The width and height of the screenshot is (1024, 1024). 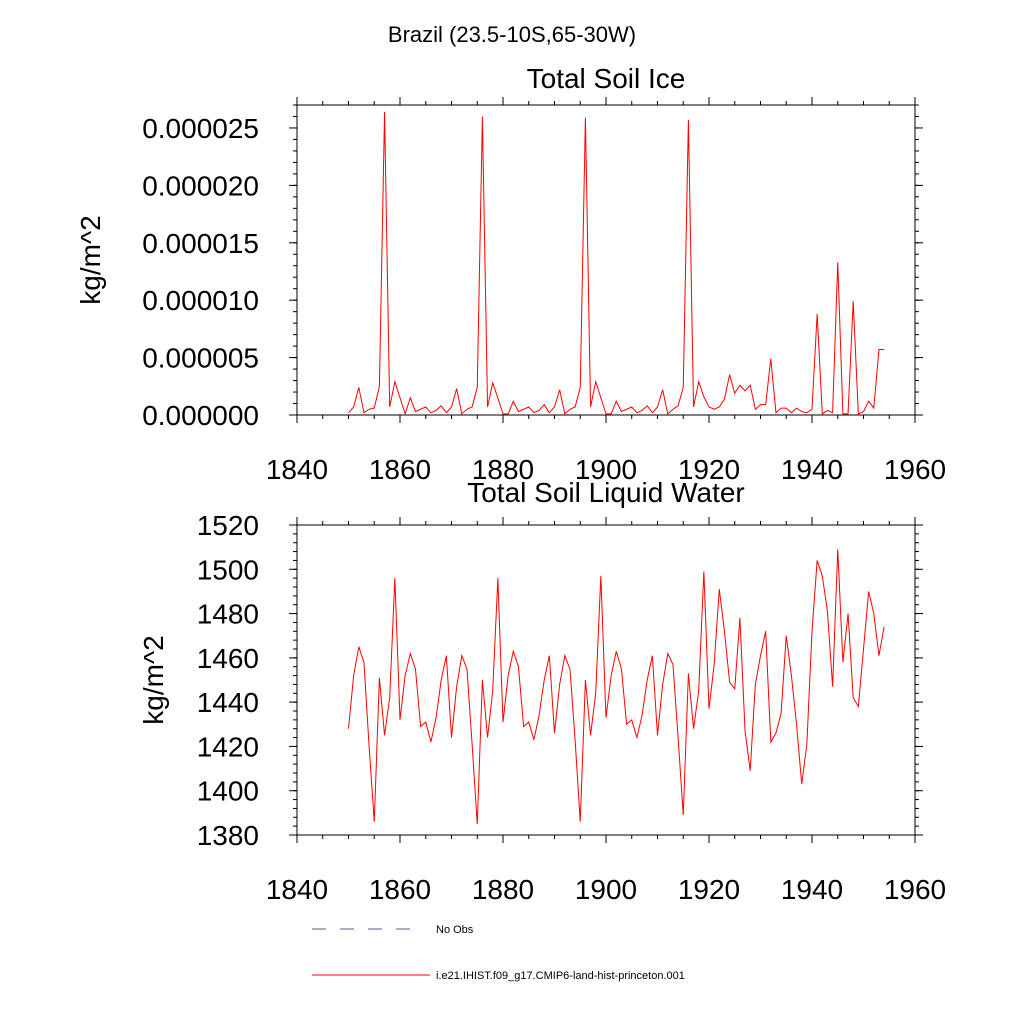 I want to click on legend-label-1: No Obs, so click(x=455, y=930).